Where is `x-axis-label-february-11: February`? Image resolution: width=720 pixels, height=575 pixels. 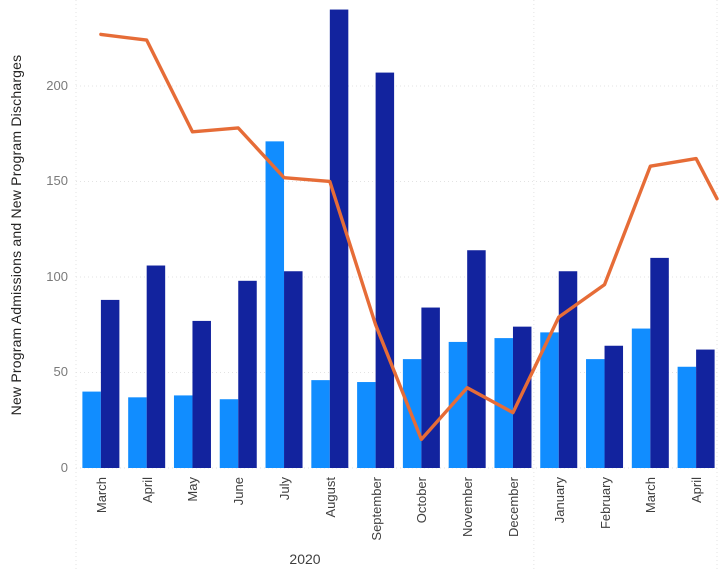 x-axis-label-february-11: February is located at coordinates (605, 503).